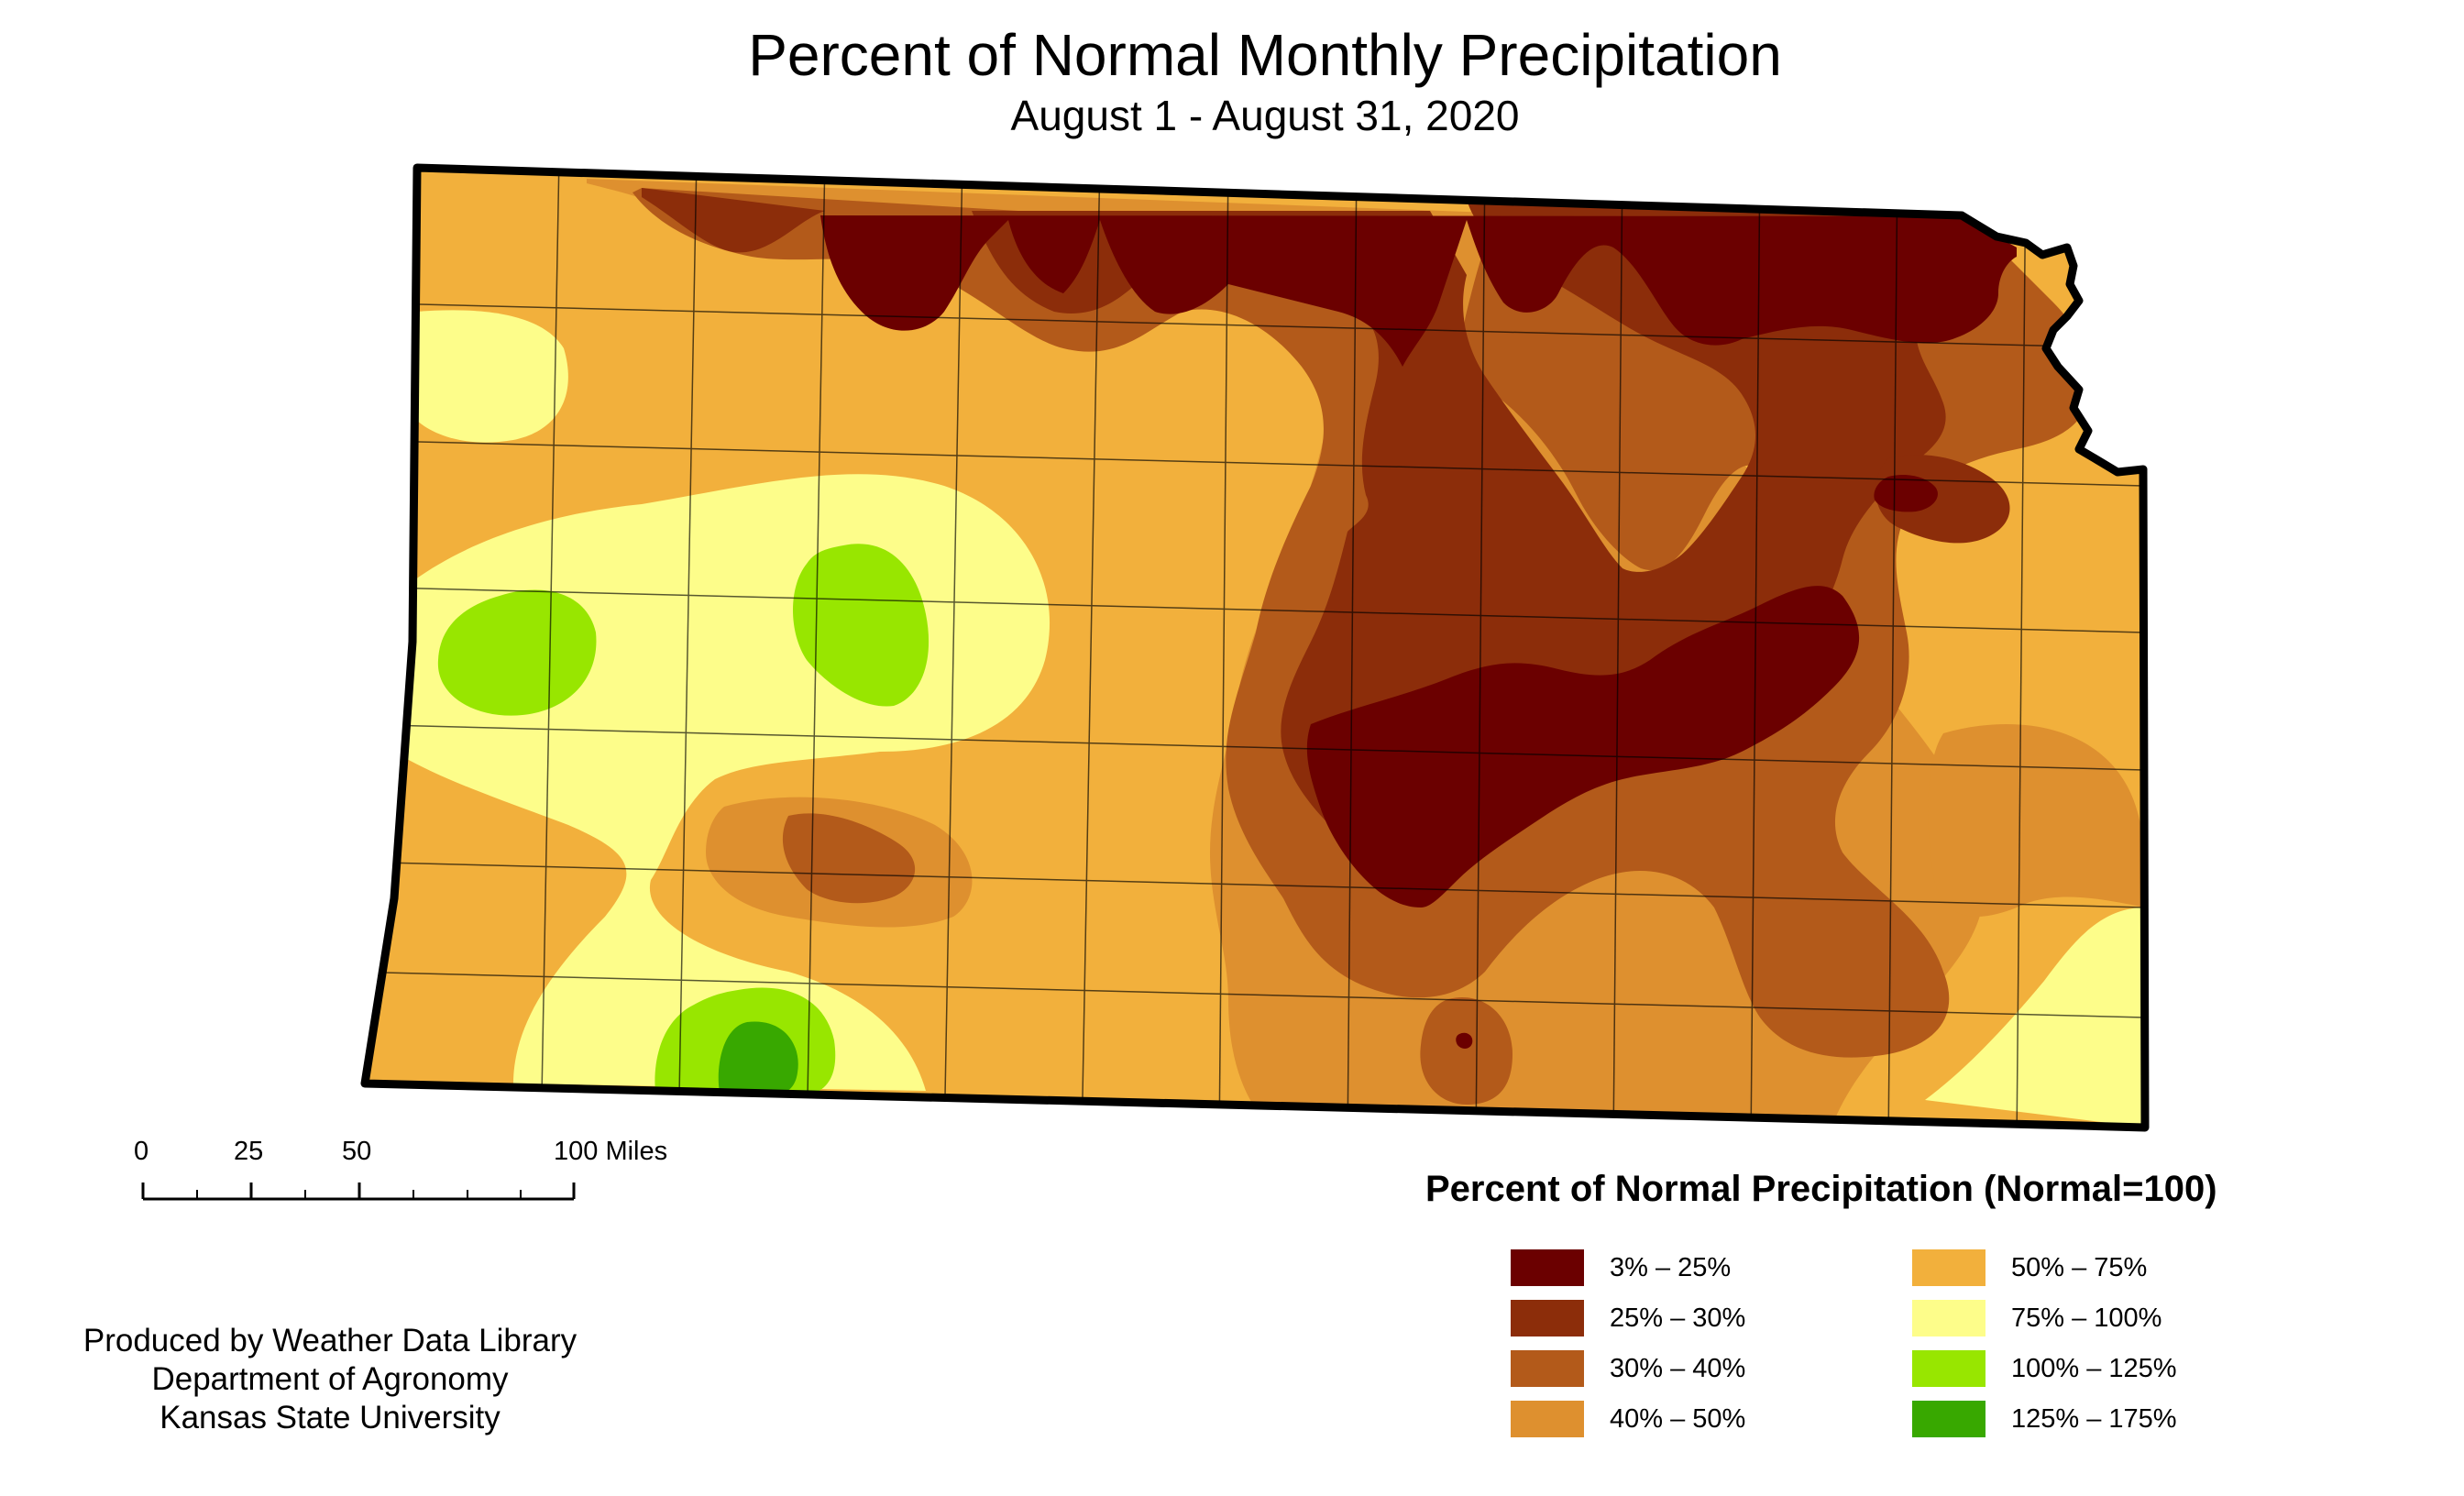  Describe the element at coordinates (1418, 291) in the screenshot. I see `zone-3-25-north` at that location.